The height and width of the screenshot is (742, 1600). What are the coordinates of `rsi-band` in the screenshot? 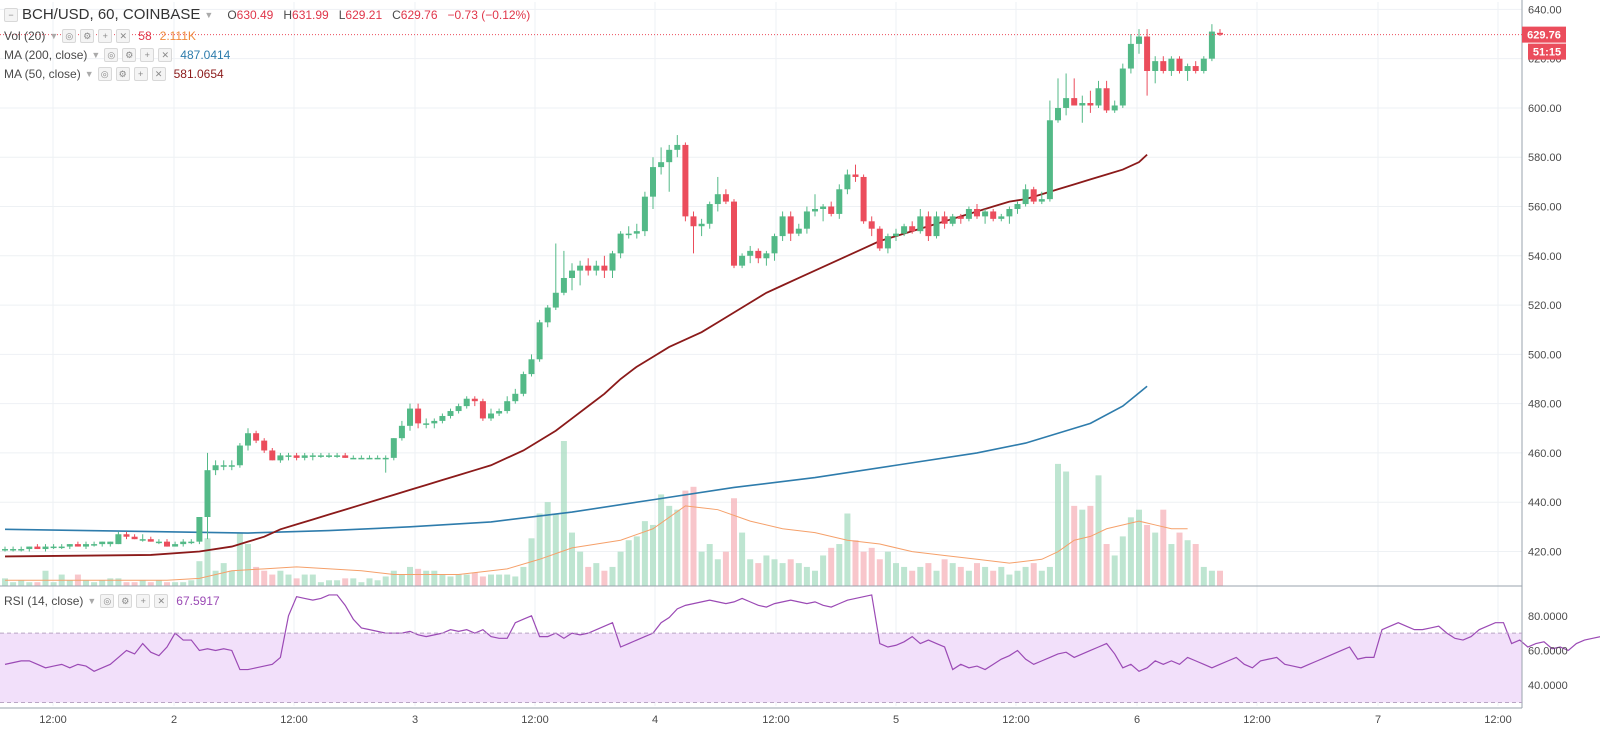 It's located at (761, 668).